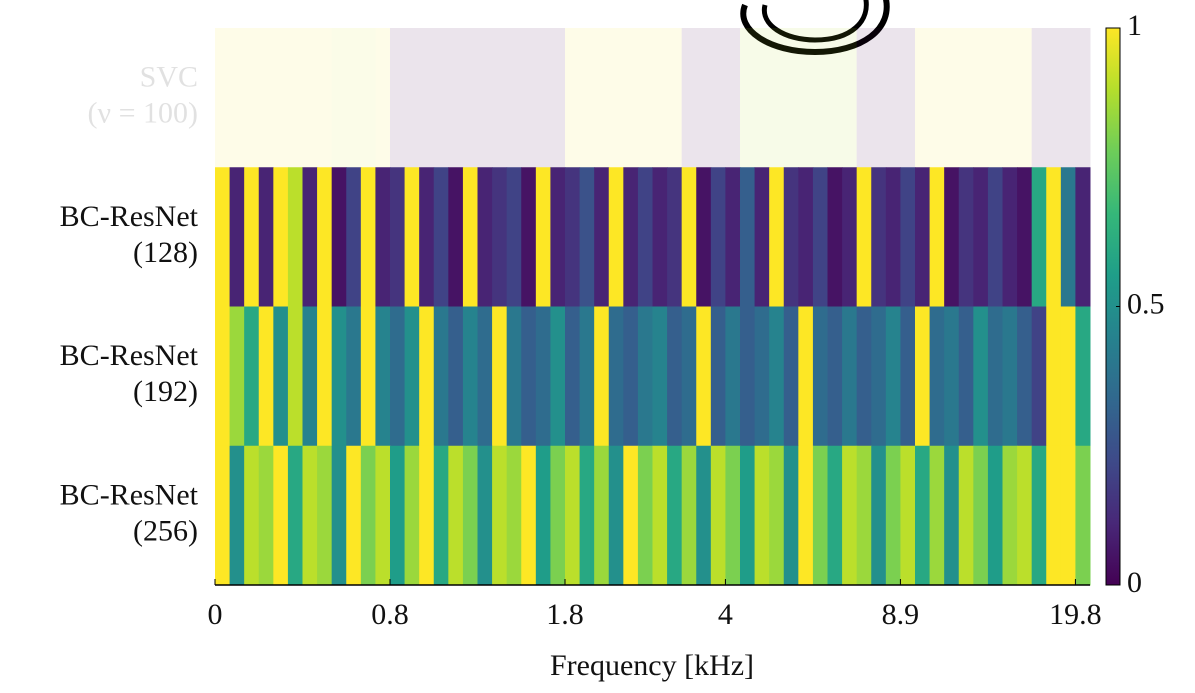  I want to click on x-tick-label: 1.8, so click(565, 614).